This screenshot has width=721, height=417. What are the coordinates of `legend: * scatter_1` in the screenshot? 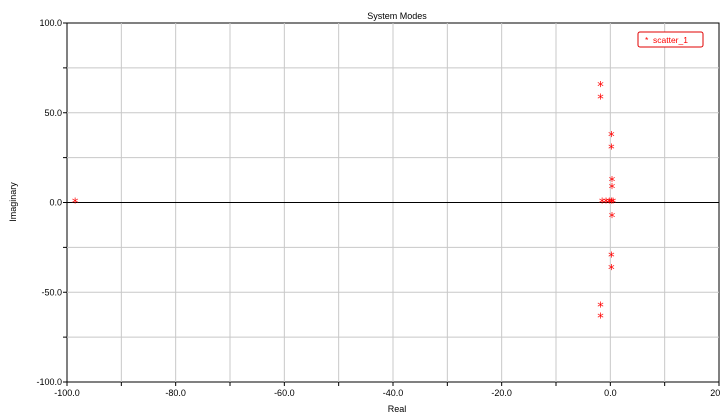 It's located at (670, 39).